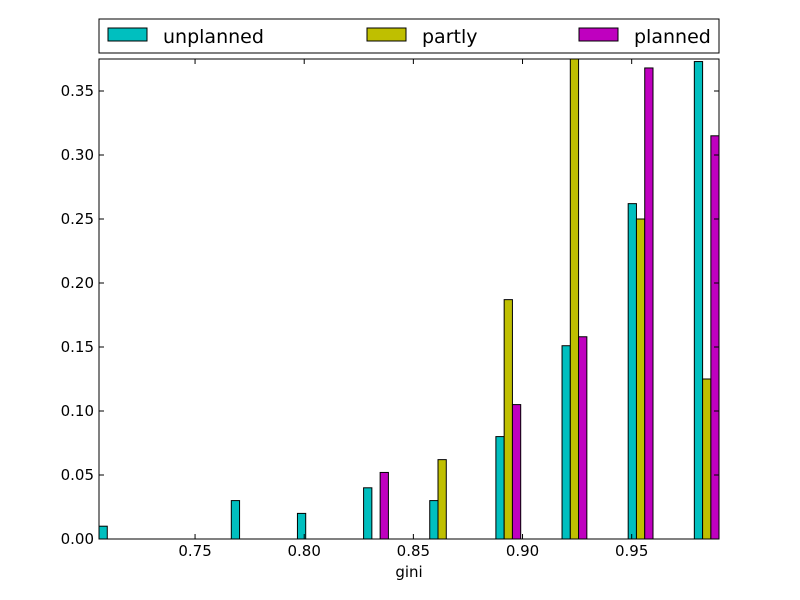  What do you see at coordinates (77, 475) in the screenshot?
I see `y-tick-label: 0.05` at bounding box center [77, 475].